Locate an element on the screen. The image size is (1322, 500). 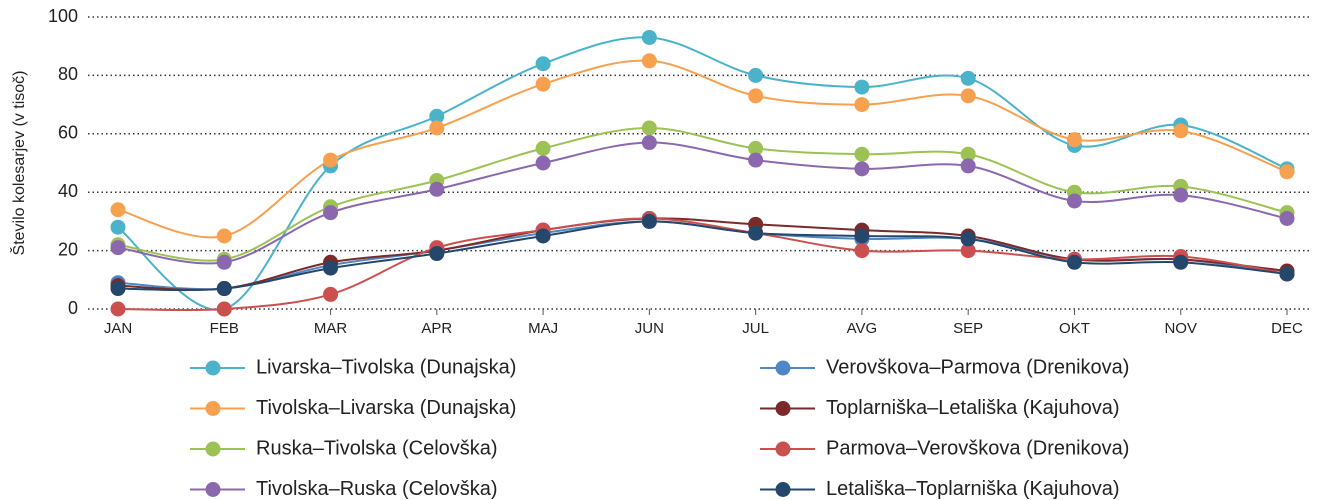
legend-label: Letališka–Toplarniška (Kajuhova) is located at coordinates (973, 489).